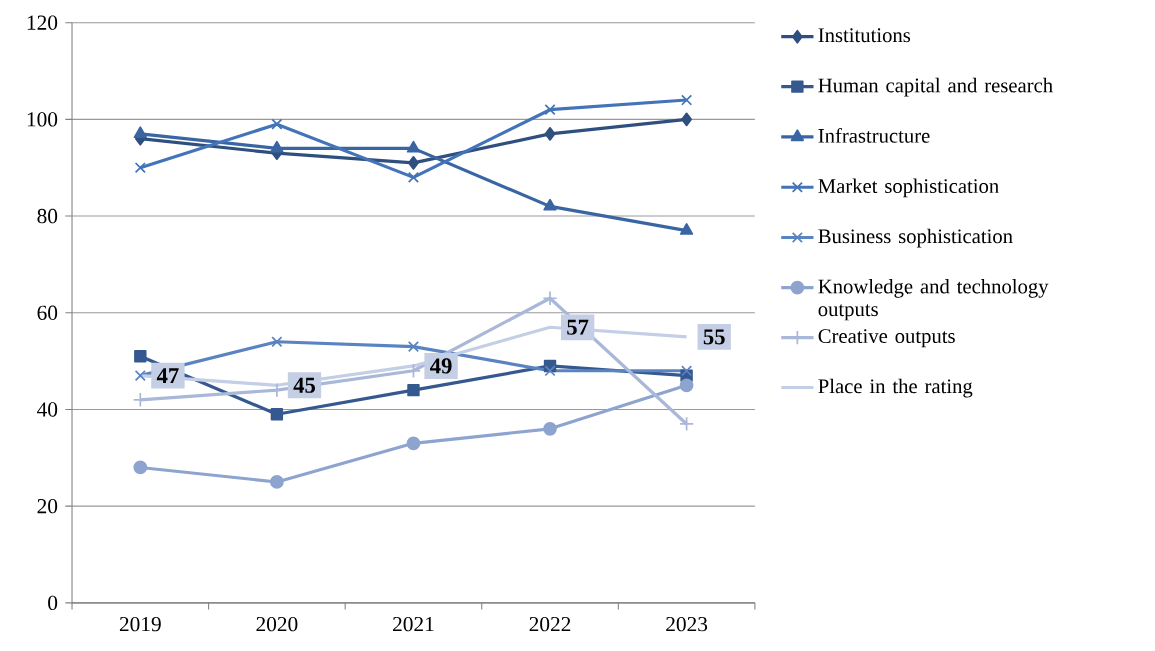  I want to click on y-tick-label: 40, so click(47, 409).